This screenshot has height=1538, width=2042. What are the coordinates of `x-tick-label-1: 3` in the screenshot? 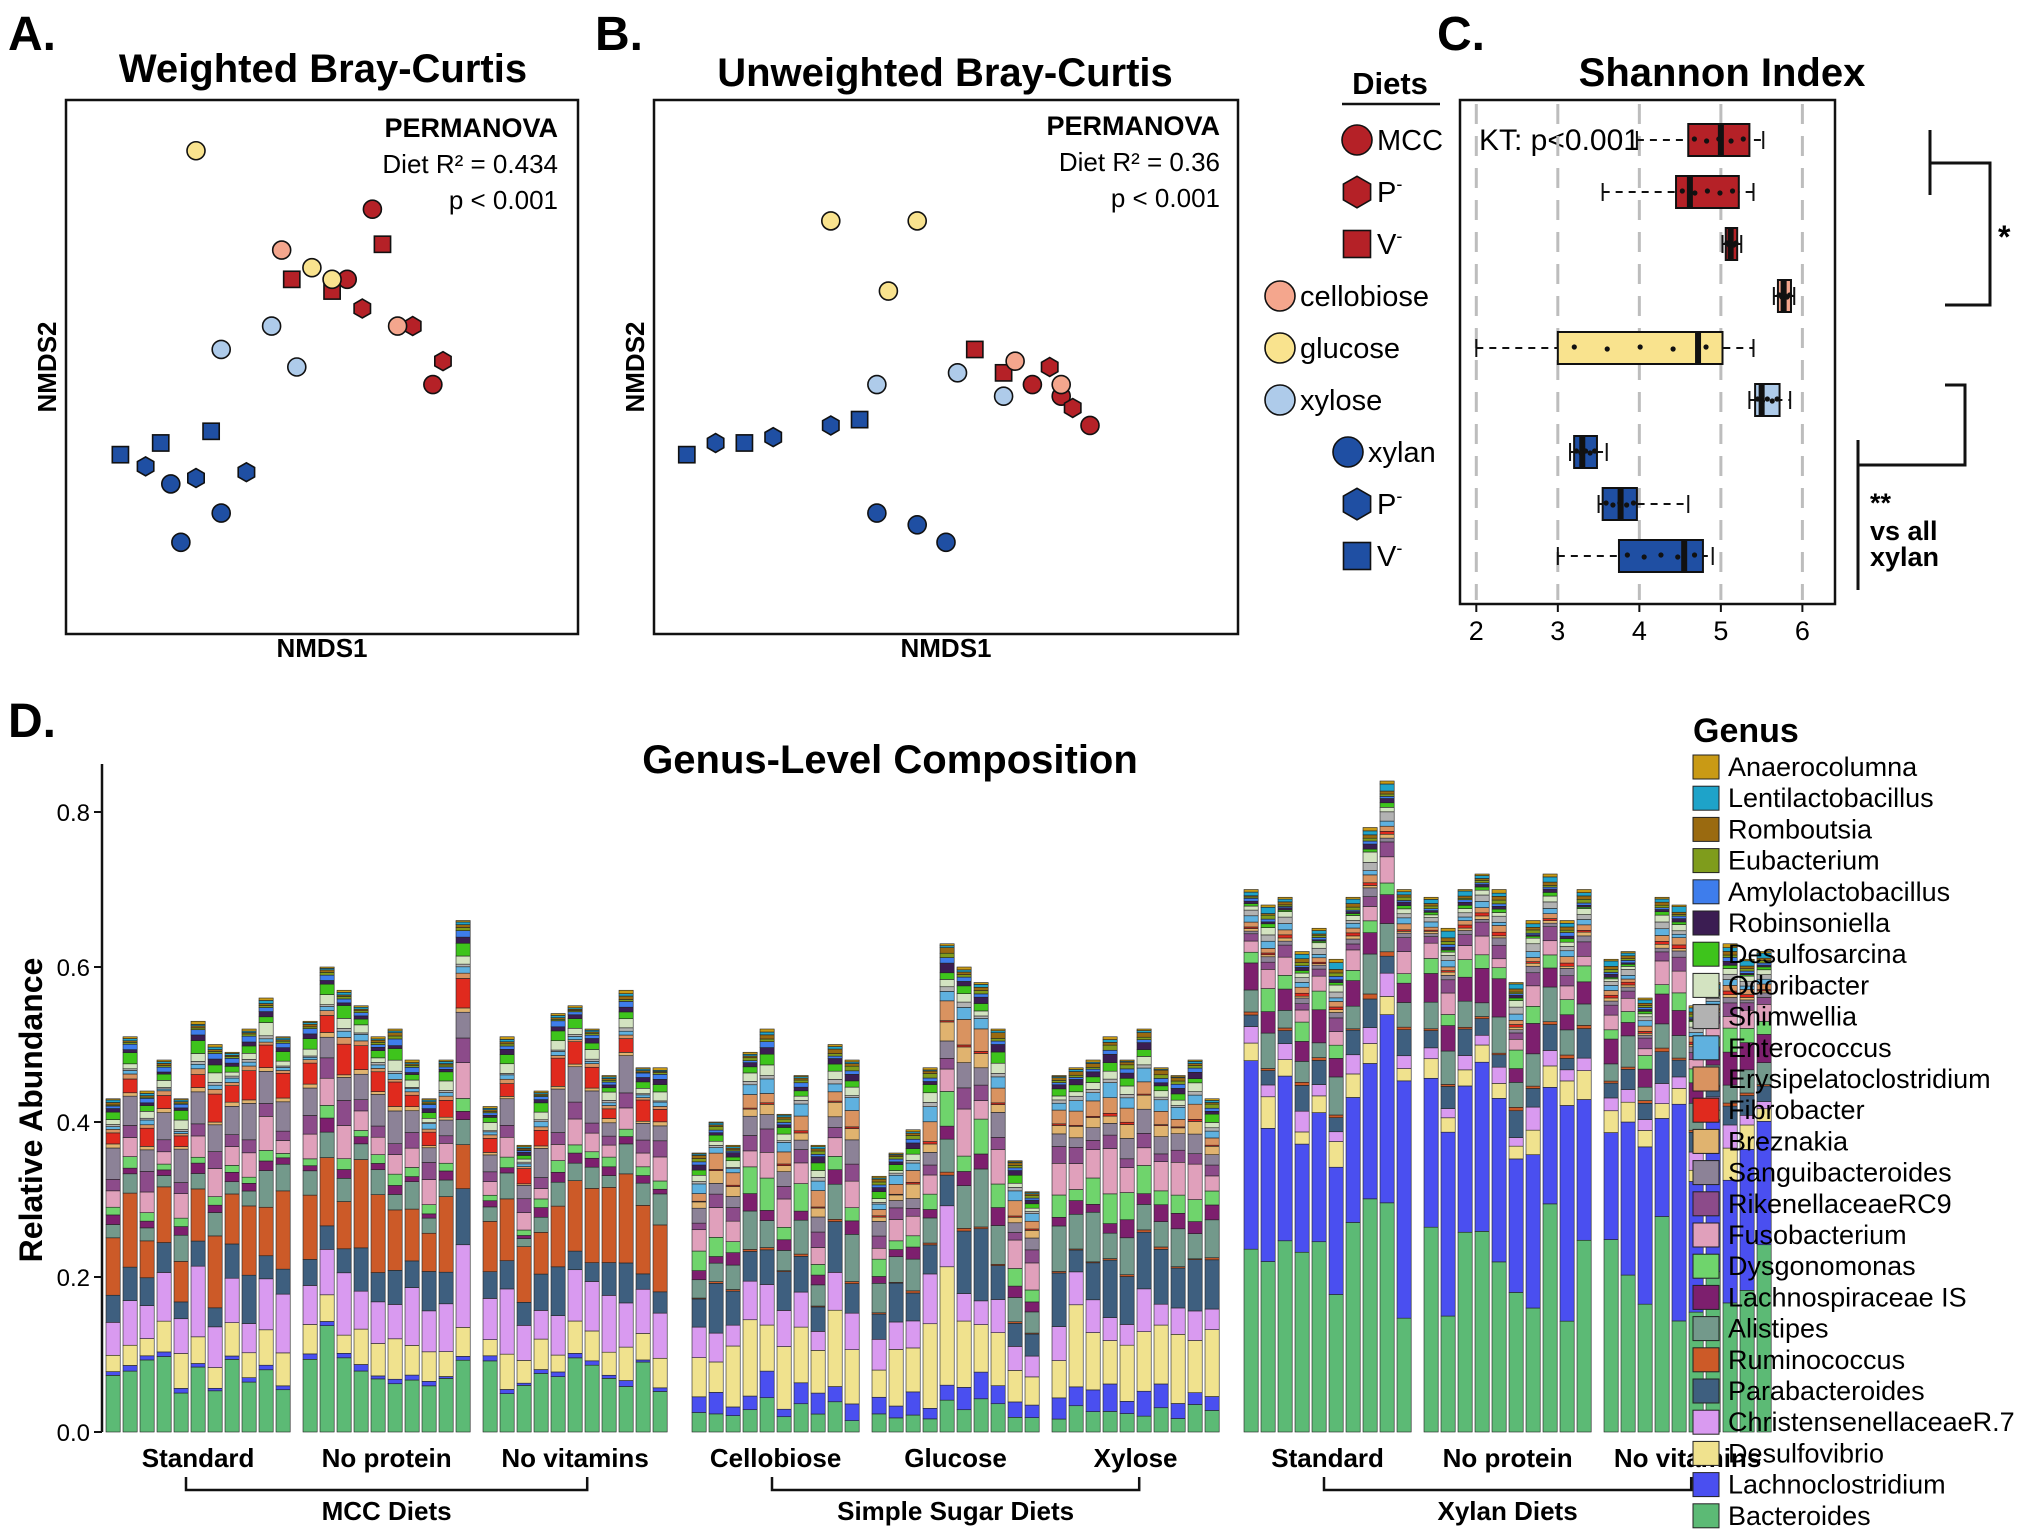 It's located at (1557, 631).